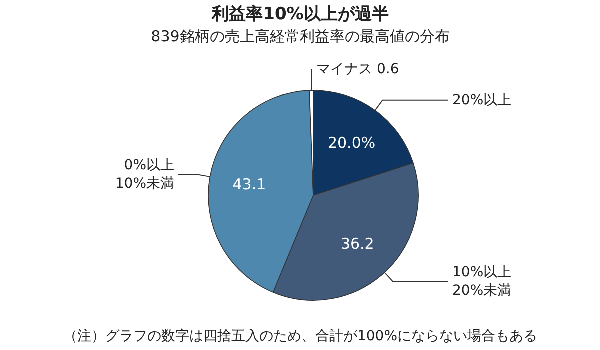 The width and height of the screenshot is (600, 350). I want to click on slice-label: 10%以上 20%未満, so click(482, 282).